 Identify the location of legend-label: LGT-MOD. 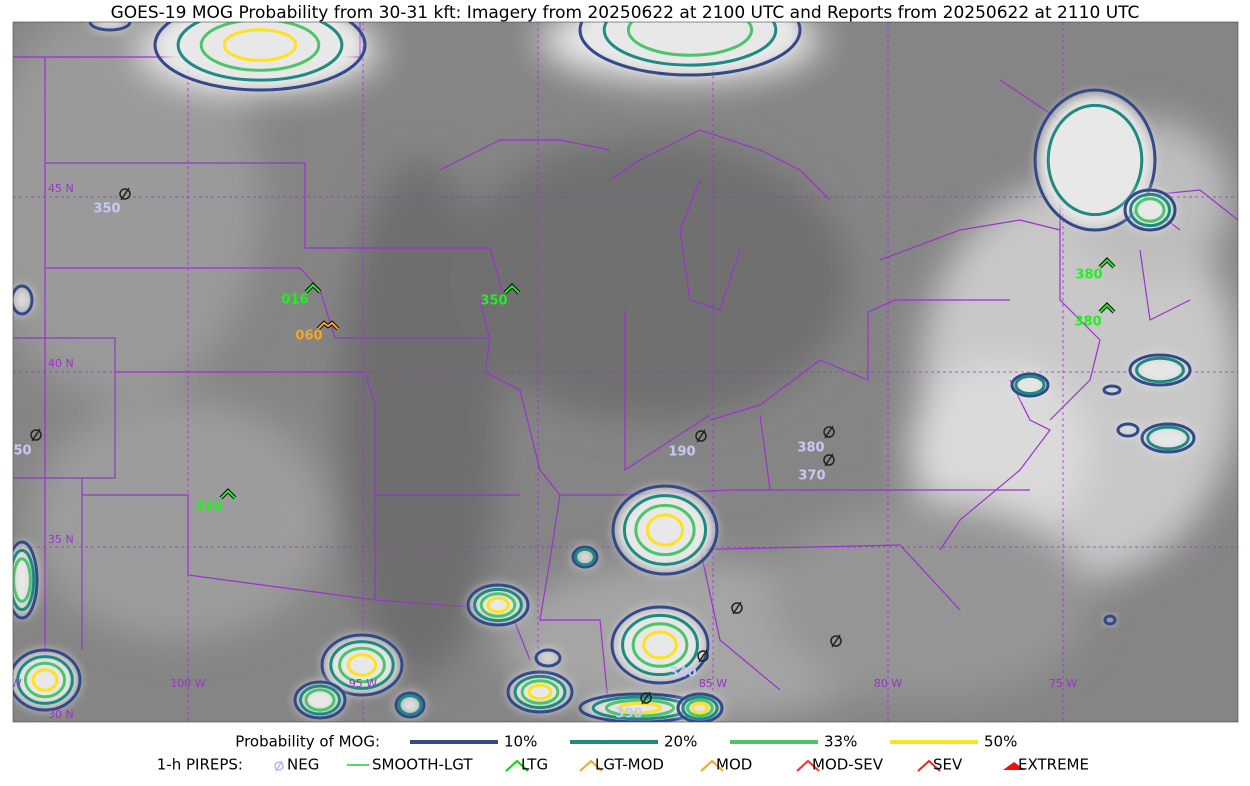
(629, 765).